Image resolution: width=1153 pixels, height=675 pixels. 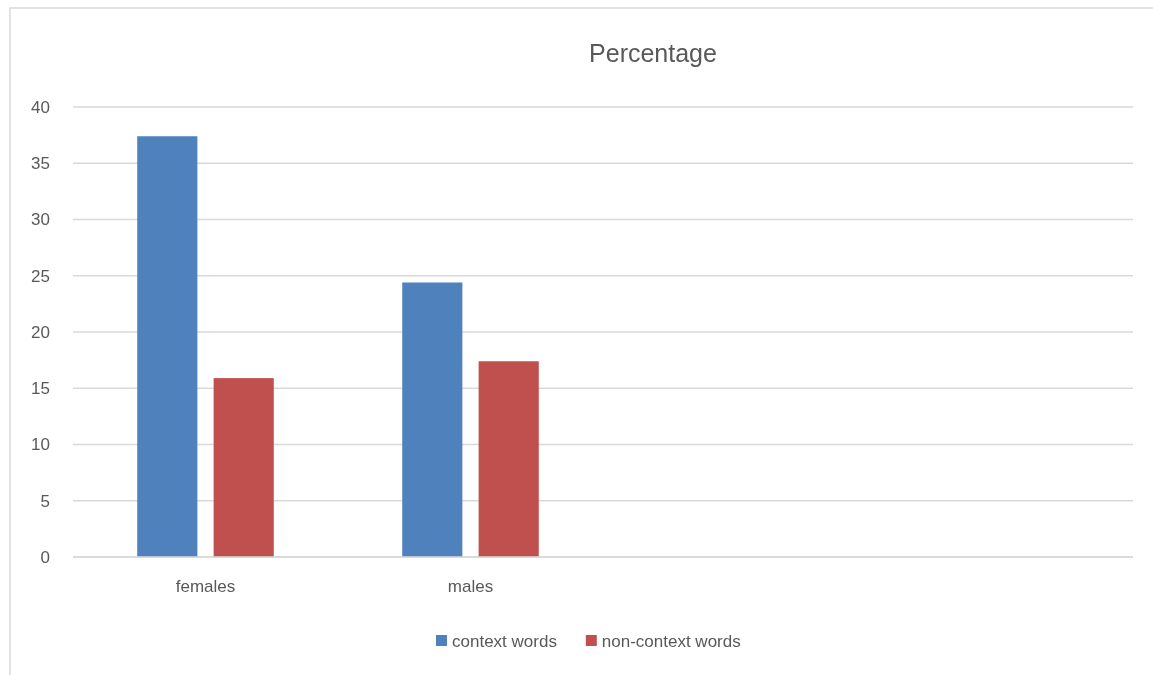 What do you see at coordinates (205, 586) in the screenshot?
I see `x-tick-label: females` at bounding box center [205, 586].